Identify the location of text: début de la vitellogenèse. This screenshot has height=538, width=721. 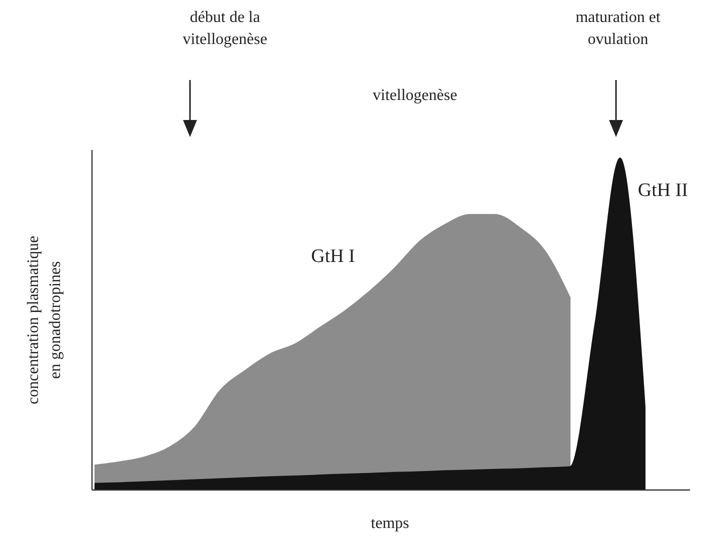
(225, 28).